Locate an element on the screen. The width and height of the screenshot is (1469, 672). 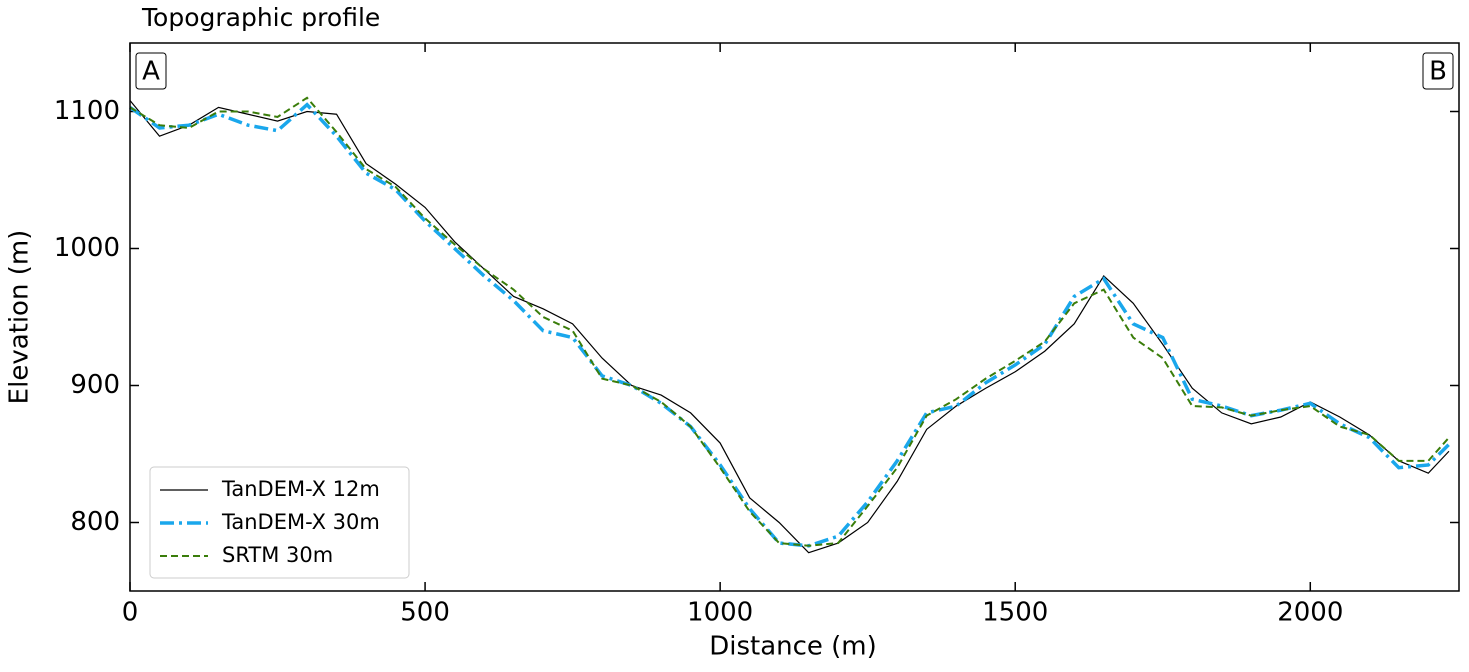
legend-box is located at coordinates (279, 522).